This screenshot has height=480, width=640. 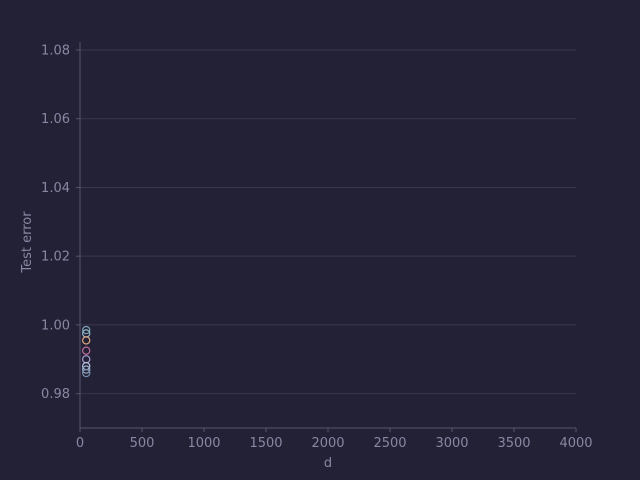 What do you see at coordinates (513, 443) in the screenshot?
I see `x-tick-label-7: 3500` at bounding box center [513, 443].